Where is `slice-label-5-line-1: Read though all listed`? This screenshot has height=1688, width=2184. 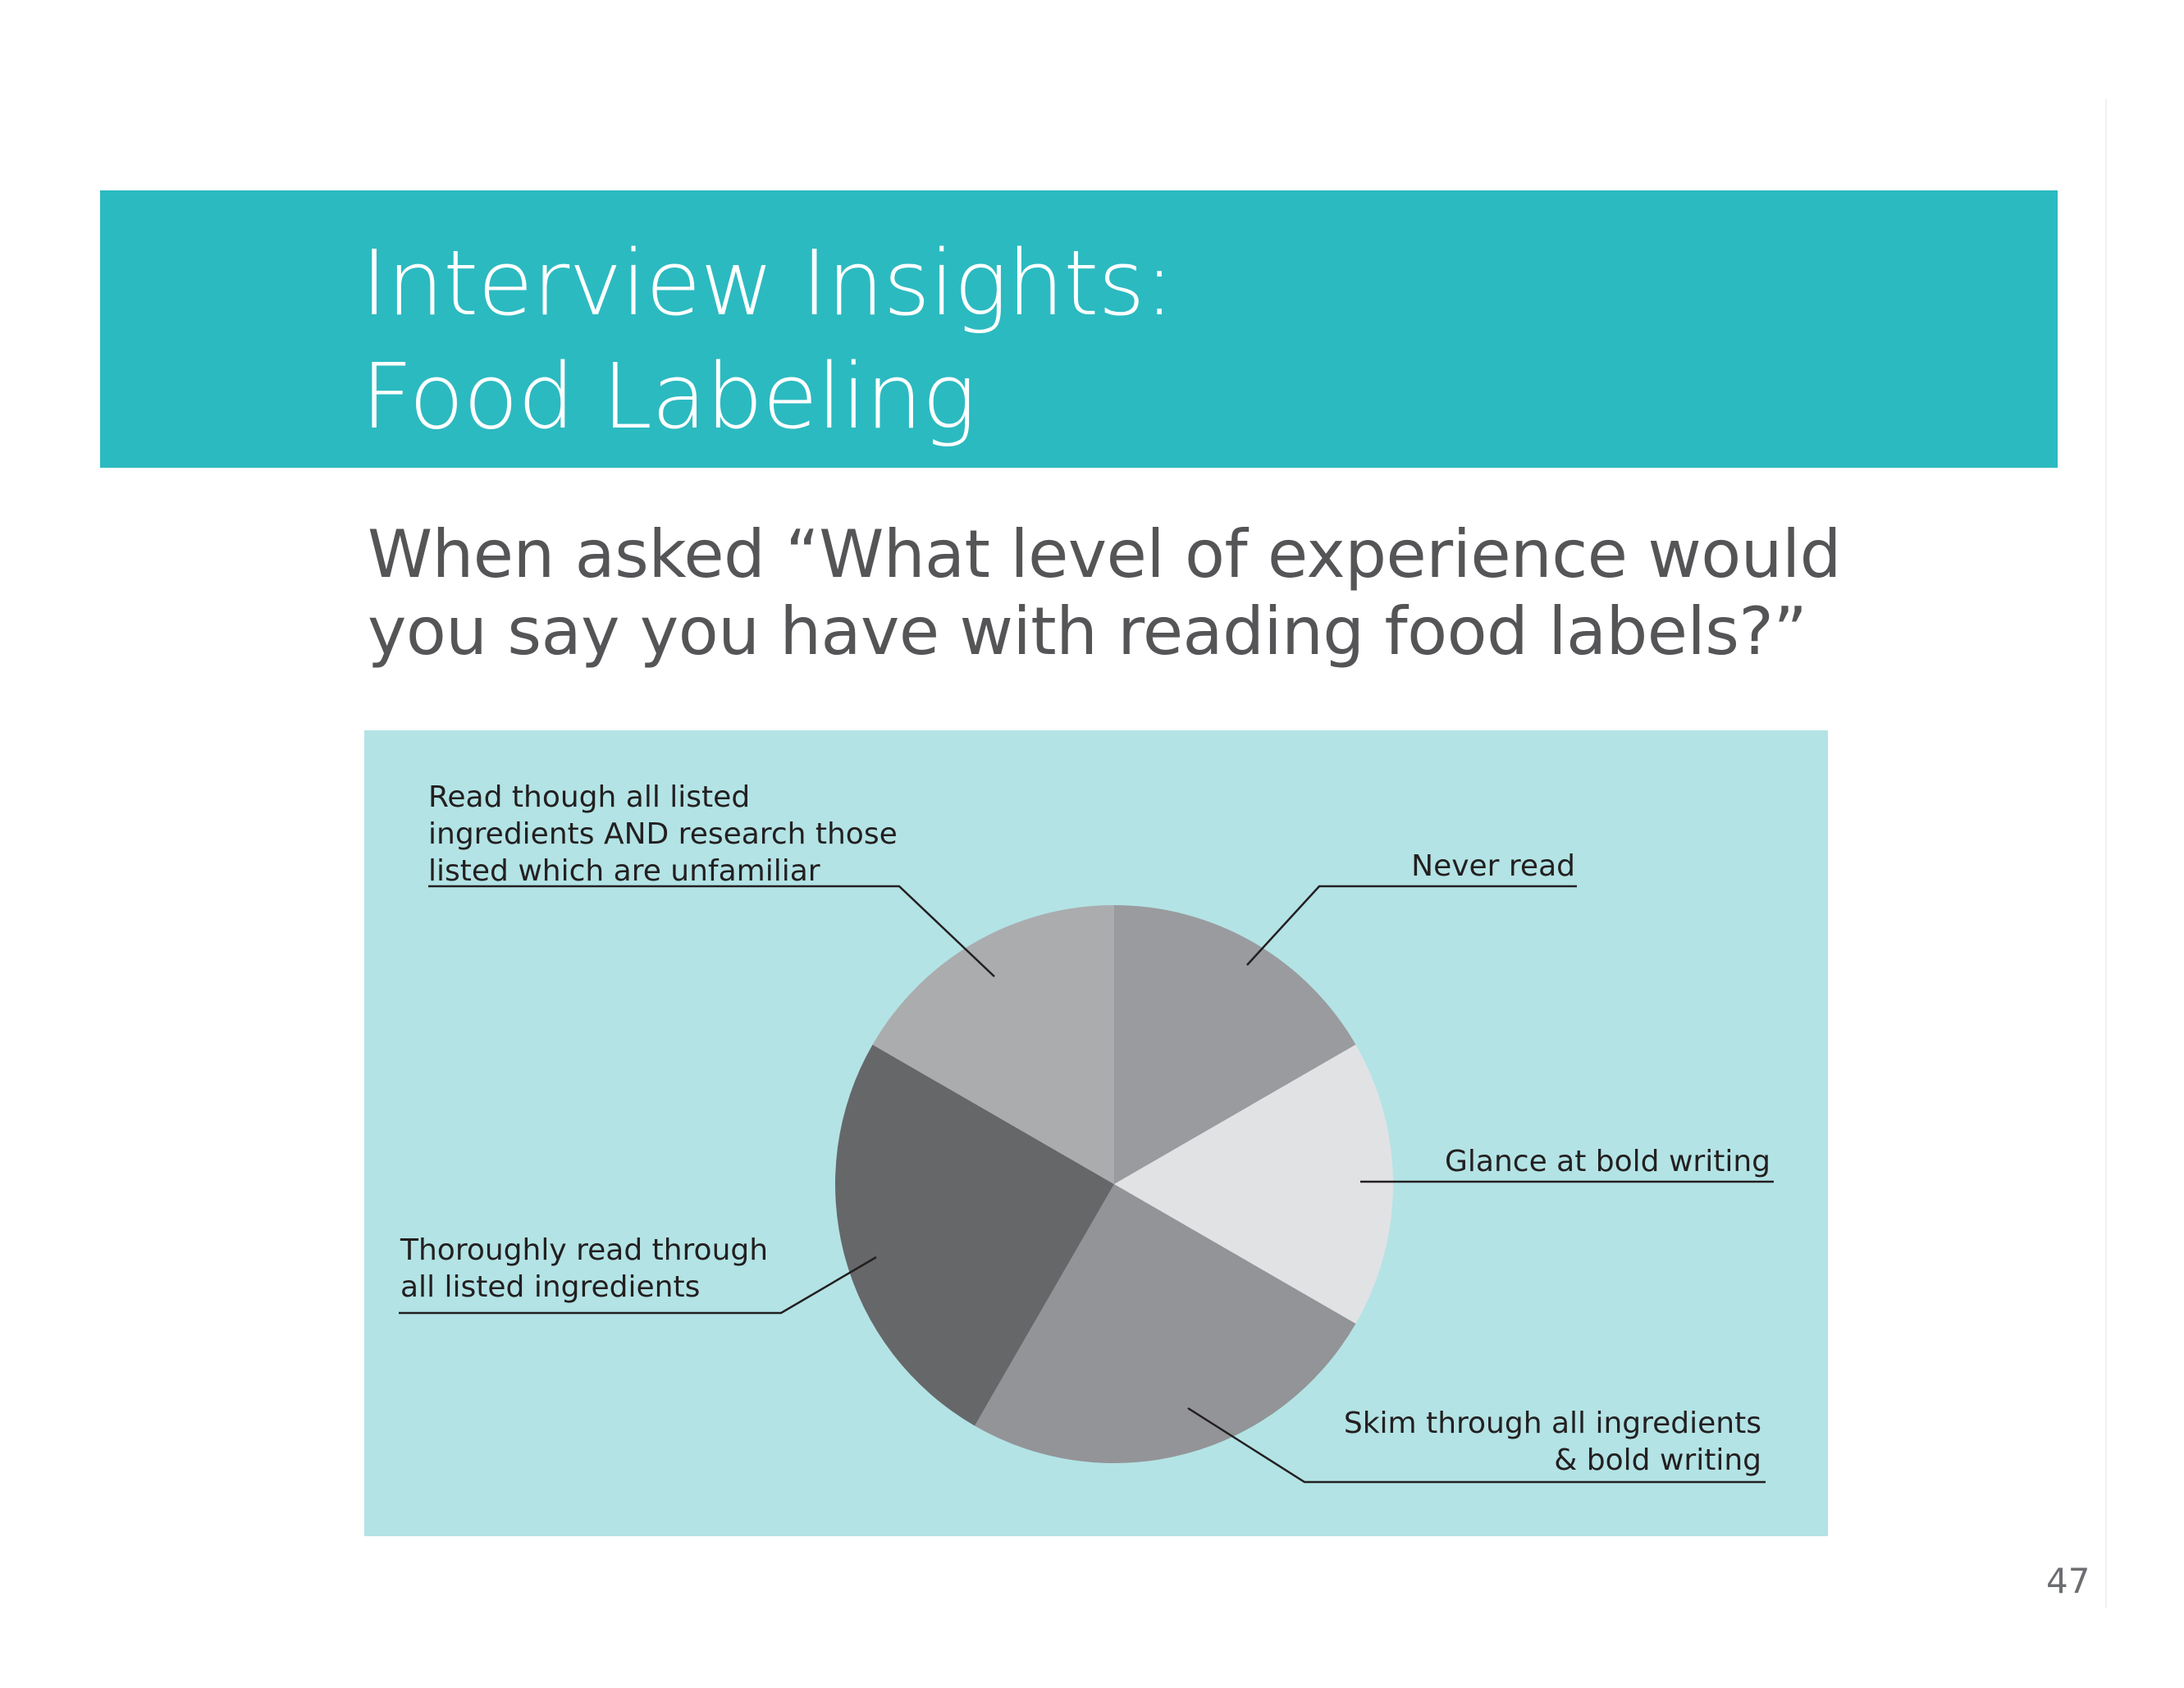 slice-label-5-line-1: Read though all listed is located at coordinates (589, 797).